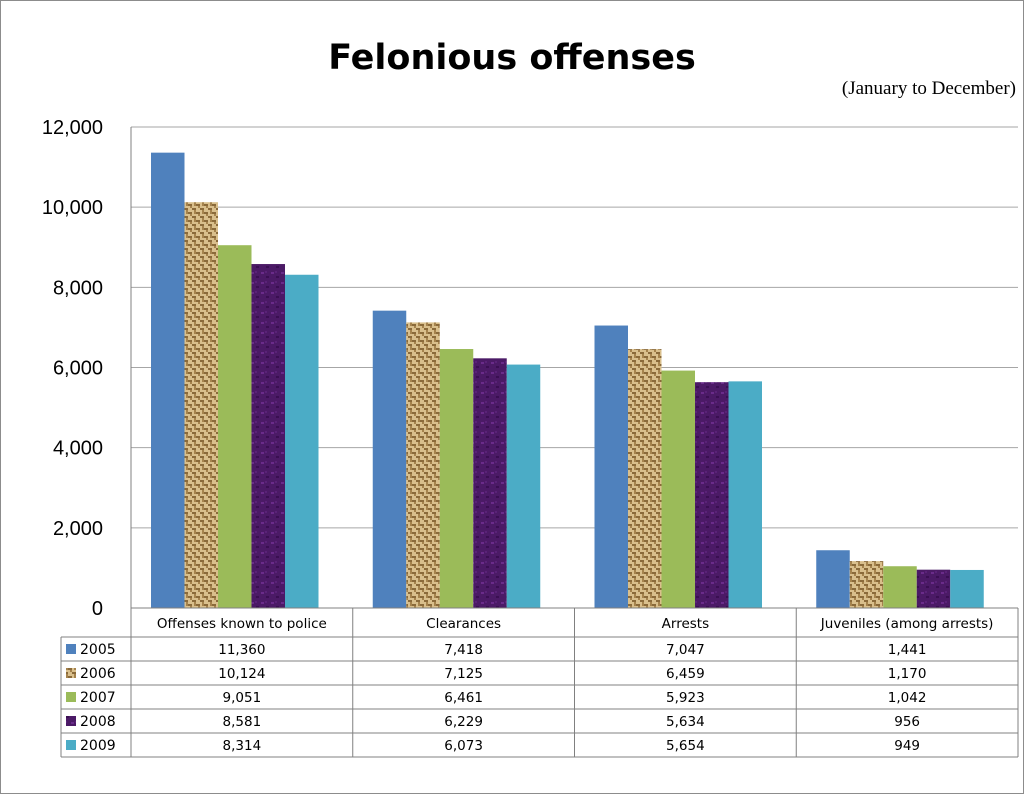 The image size is (1024, 794). Describe the element at coordinates (71, 721) in the screenshot. I see `legend-swatch-2008` at that location.